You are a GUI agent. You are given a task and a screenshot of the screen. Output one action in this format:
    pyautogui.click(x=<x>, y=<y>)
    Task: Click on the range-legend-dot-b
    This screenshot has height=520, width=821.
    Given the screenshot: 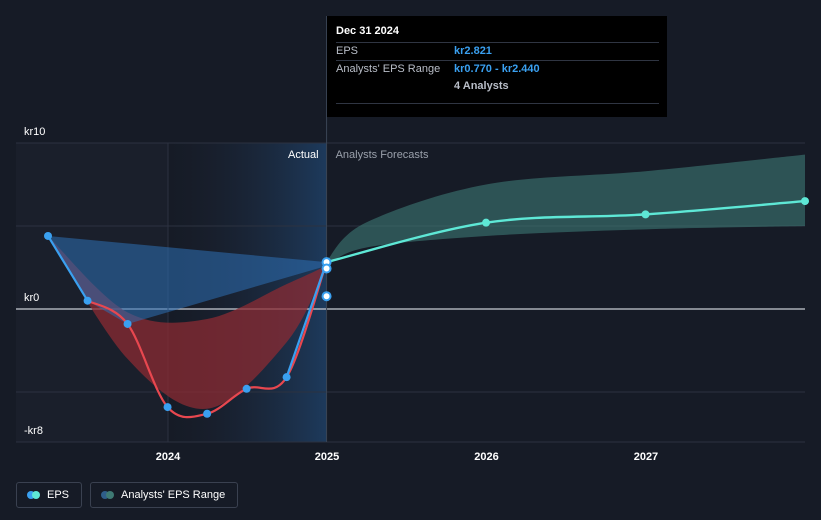 What is the action you would take?
    pyautogui.click(x=110, y=495)
    